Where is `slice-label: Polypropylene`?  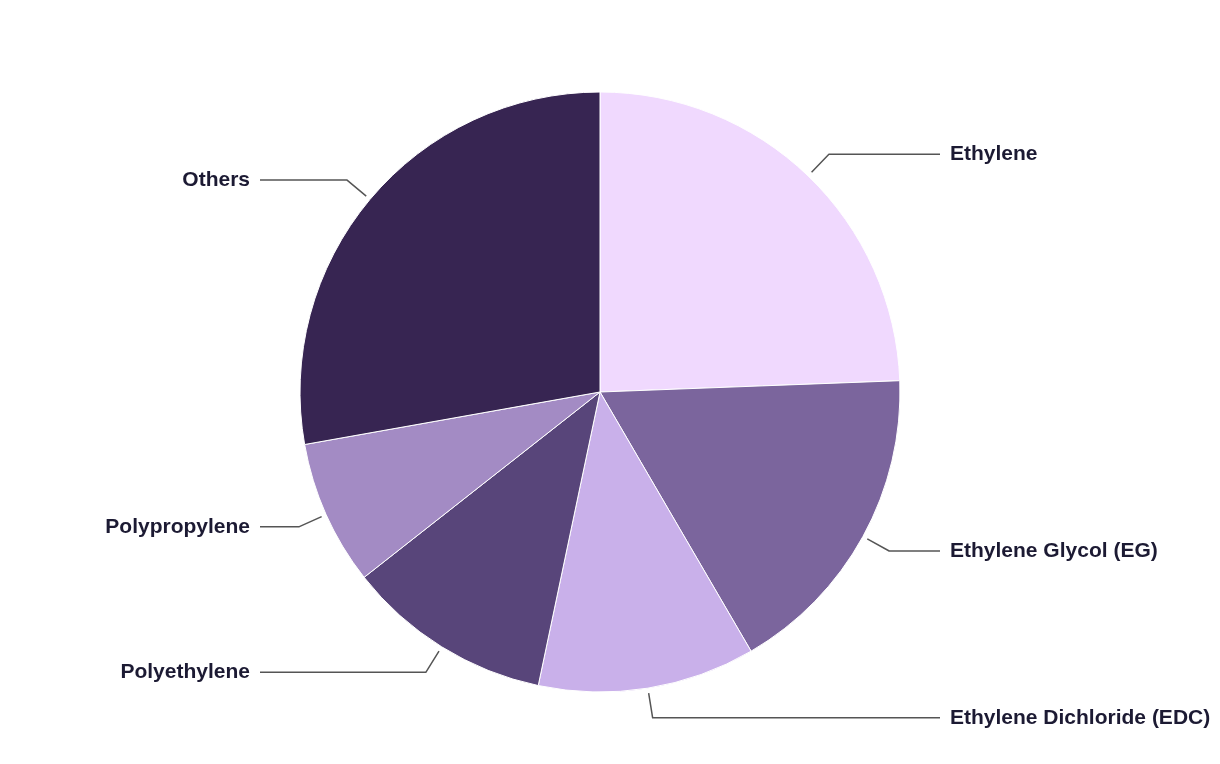 slice-label: Polypropylene is located at coordinates (177, 525).